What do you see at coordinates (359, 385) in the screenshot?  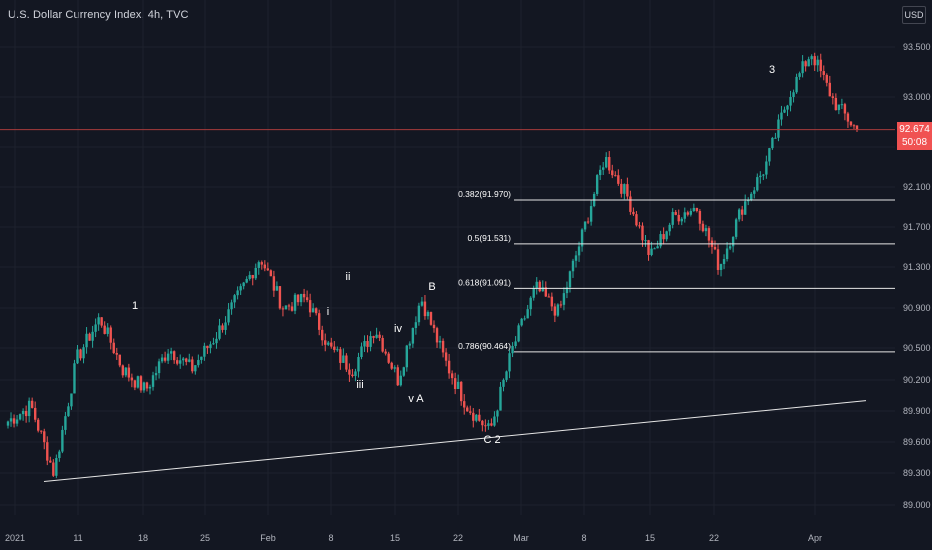 I see `wave-label: iii` at bounding box center [359, 385].